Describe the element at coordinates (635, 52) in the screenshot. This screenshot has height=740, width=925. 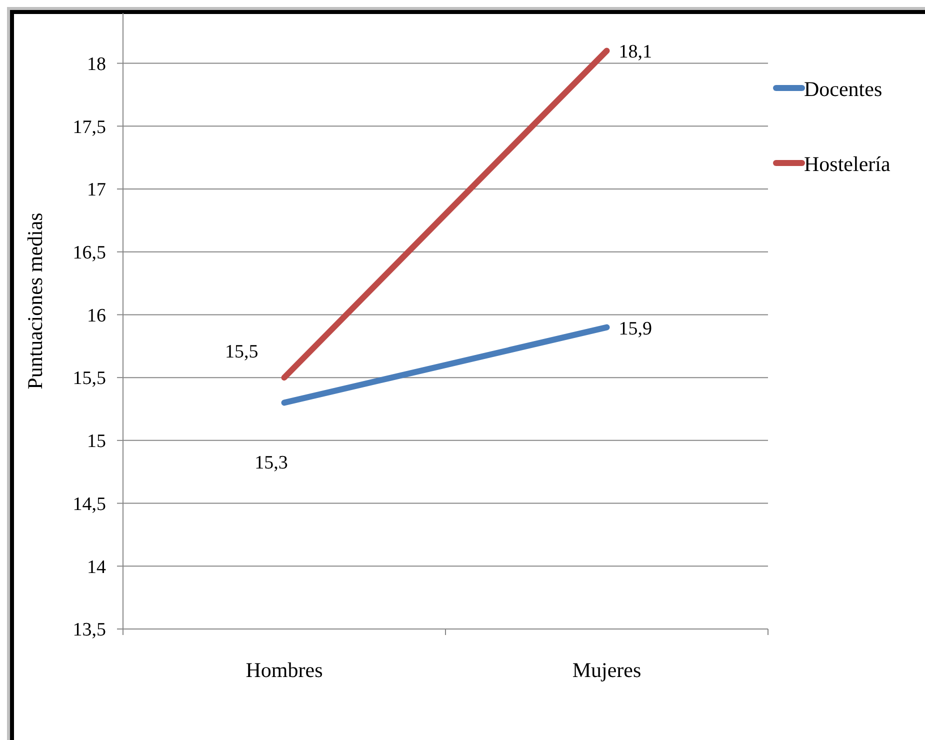
I see `data-label: 18,1` at that location.